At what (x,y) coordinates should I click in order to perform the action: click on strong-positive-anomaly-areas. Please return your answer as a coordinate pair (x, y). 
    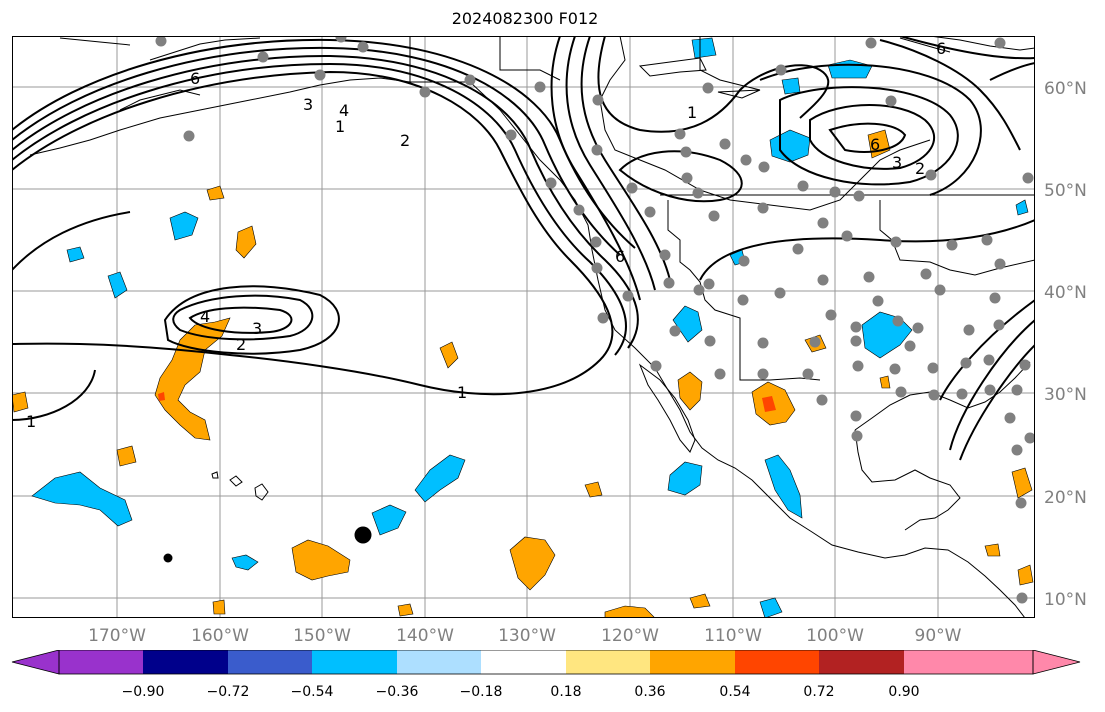
    Looking at the image, I should click on (467, 402).